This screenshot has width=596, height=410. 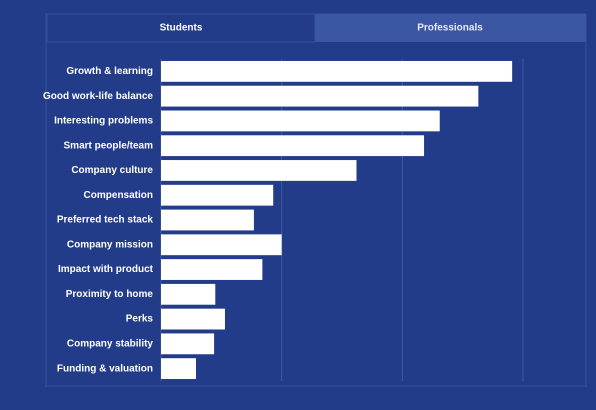 I want to click on y-tick-label: Proximity to home, so click(x=110, y=294).